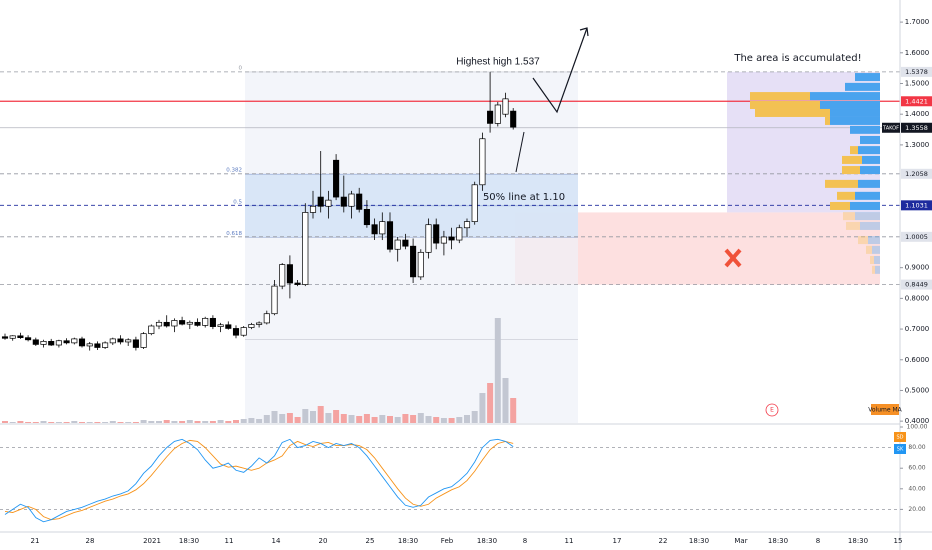  I want to click on y-tick-label: 1.5000, so click(917, 83).